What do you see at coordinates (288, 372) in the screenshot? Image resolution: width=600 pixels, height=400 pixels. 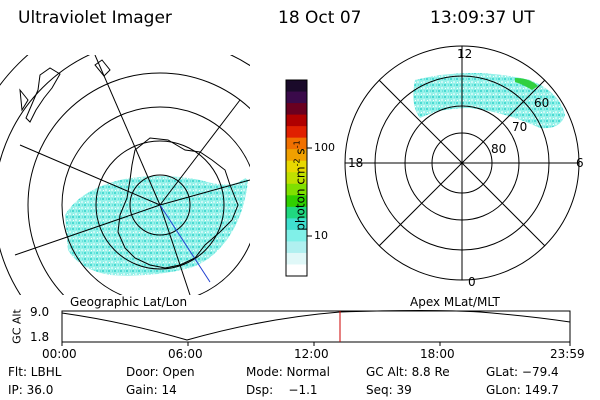 I see `status-mode: Mode: Normal` at bounding box center [288, 372].